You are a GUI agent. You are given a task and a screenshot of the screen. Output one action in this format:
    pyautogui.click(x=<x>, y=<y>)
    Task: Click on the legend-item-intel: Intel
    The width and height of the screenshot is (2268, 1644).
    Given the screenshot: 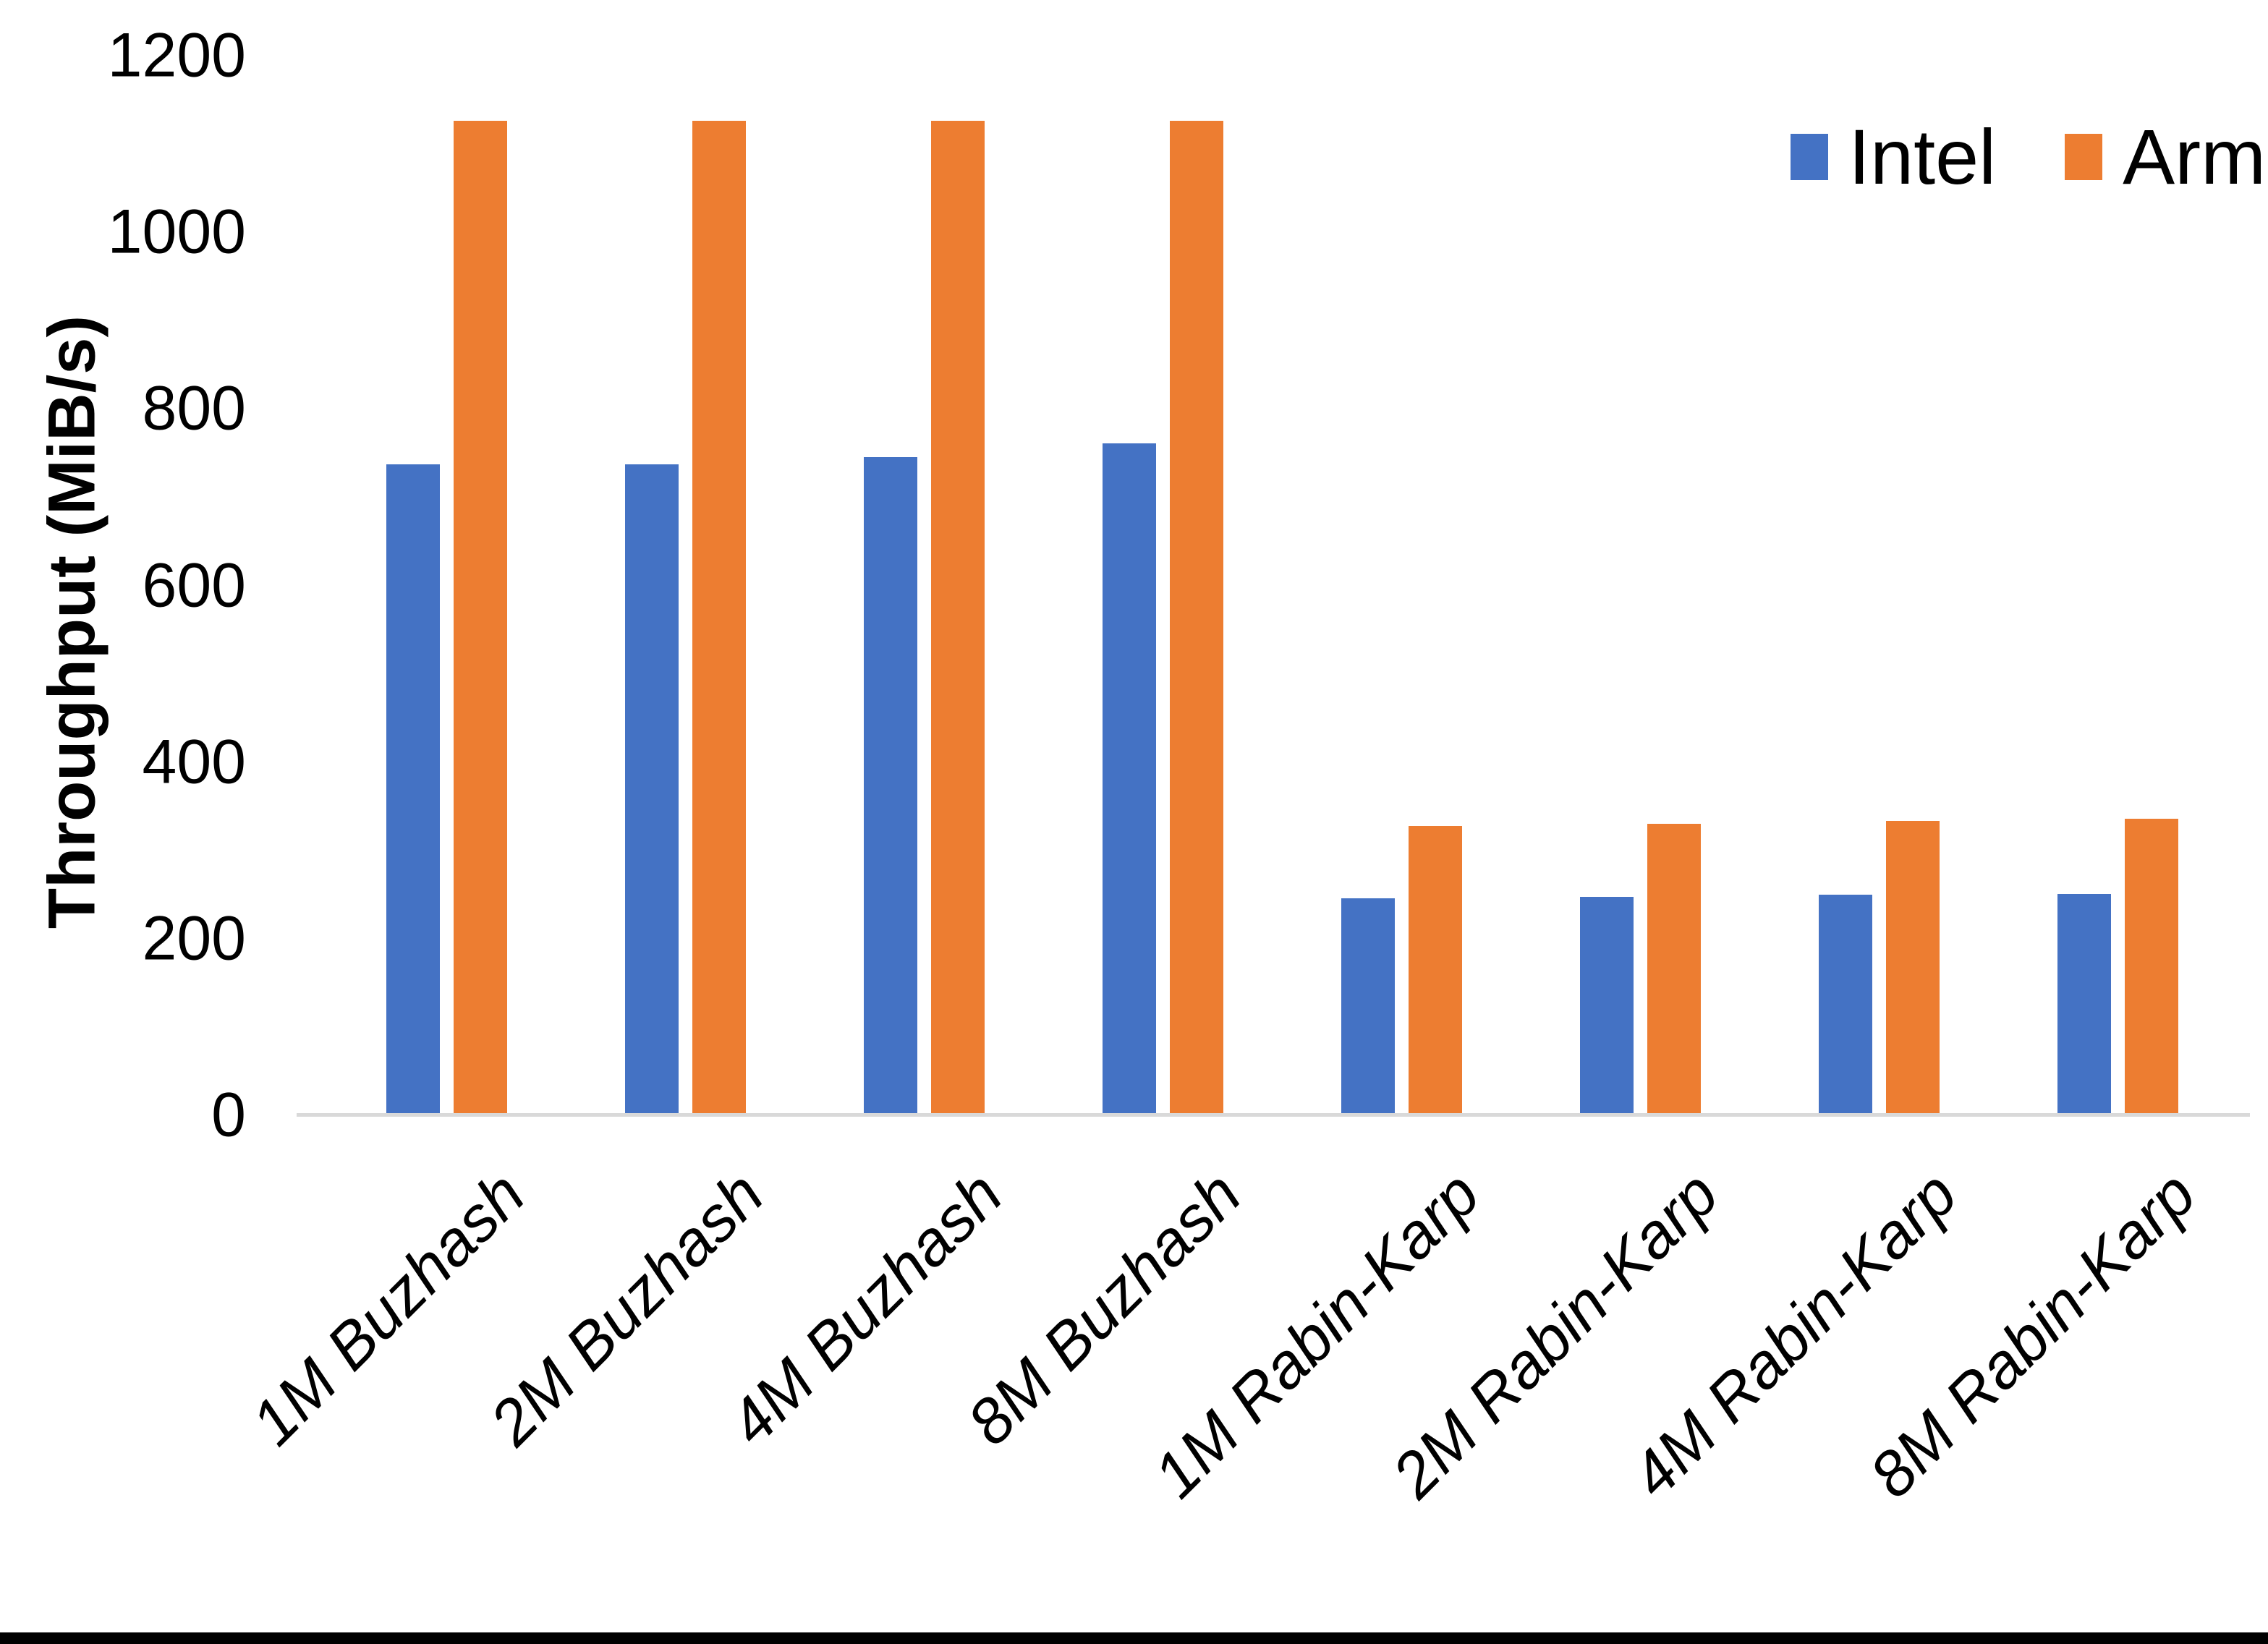 What is the action you would take?
    pyautogui.click(x=1893, y=157)
    